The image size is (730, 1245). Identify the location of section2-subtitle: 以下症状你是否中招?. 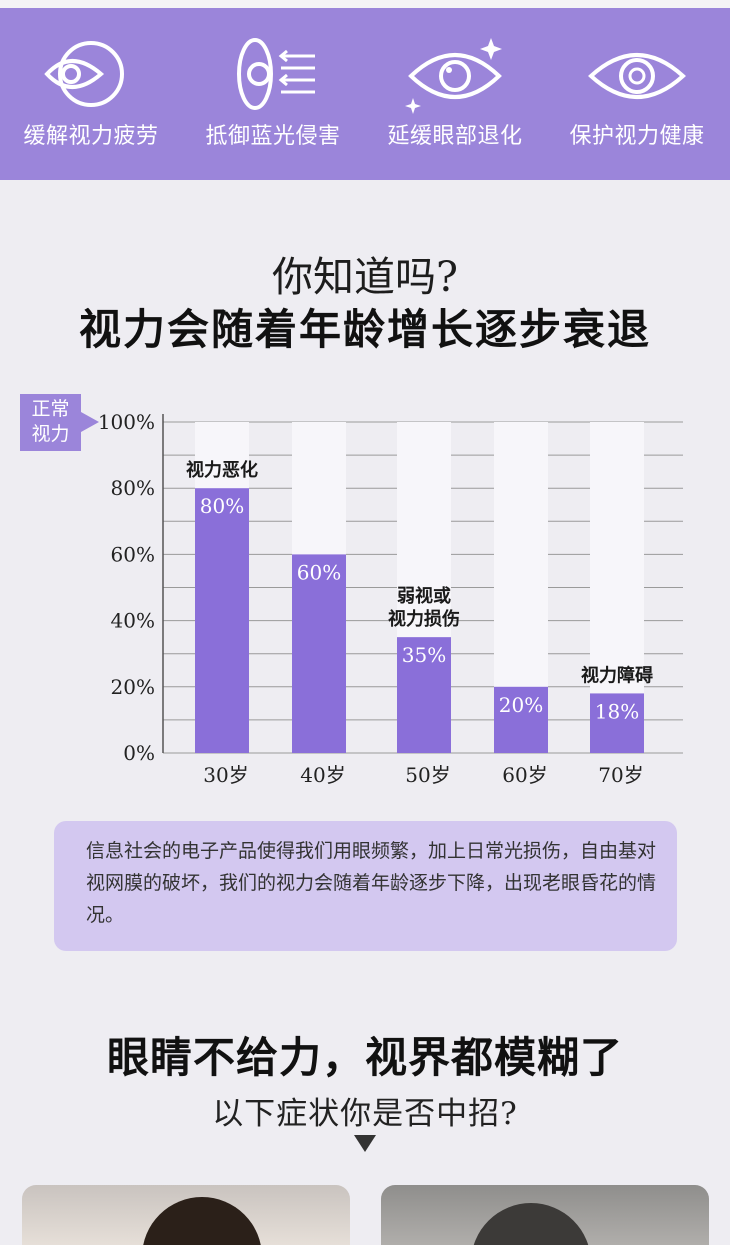
(365, 1114).